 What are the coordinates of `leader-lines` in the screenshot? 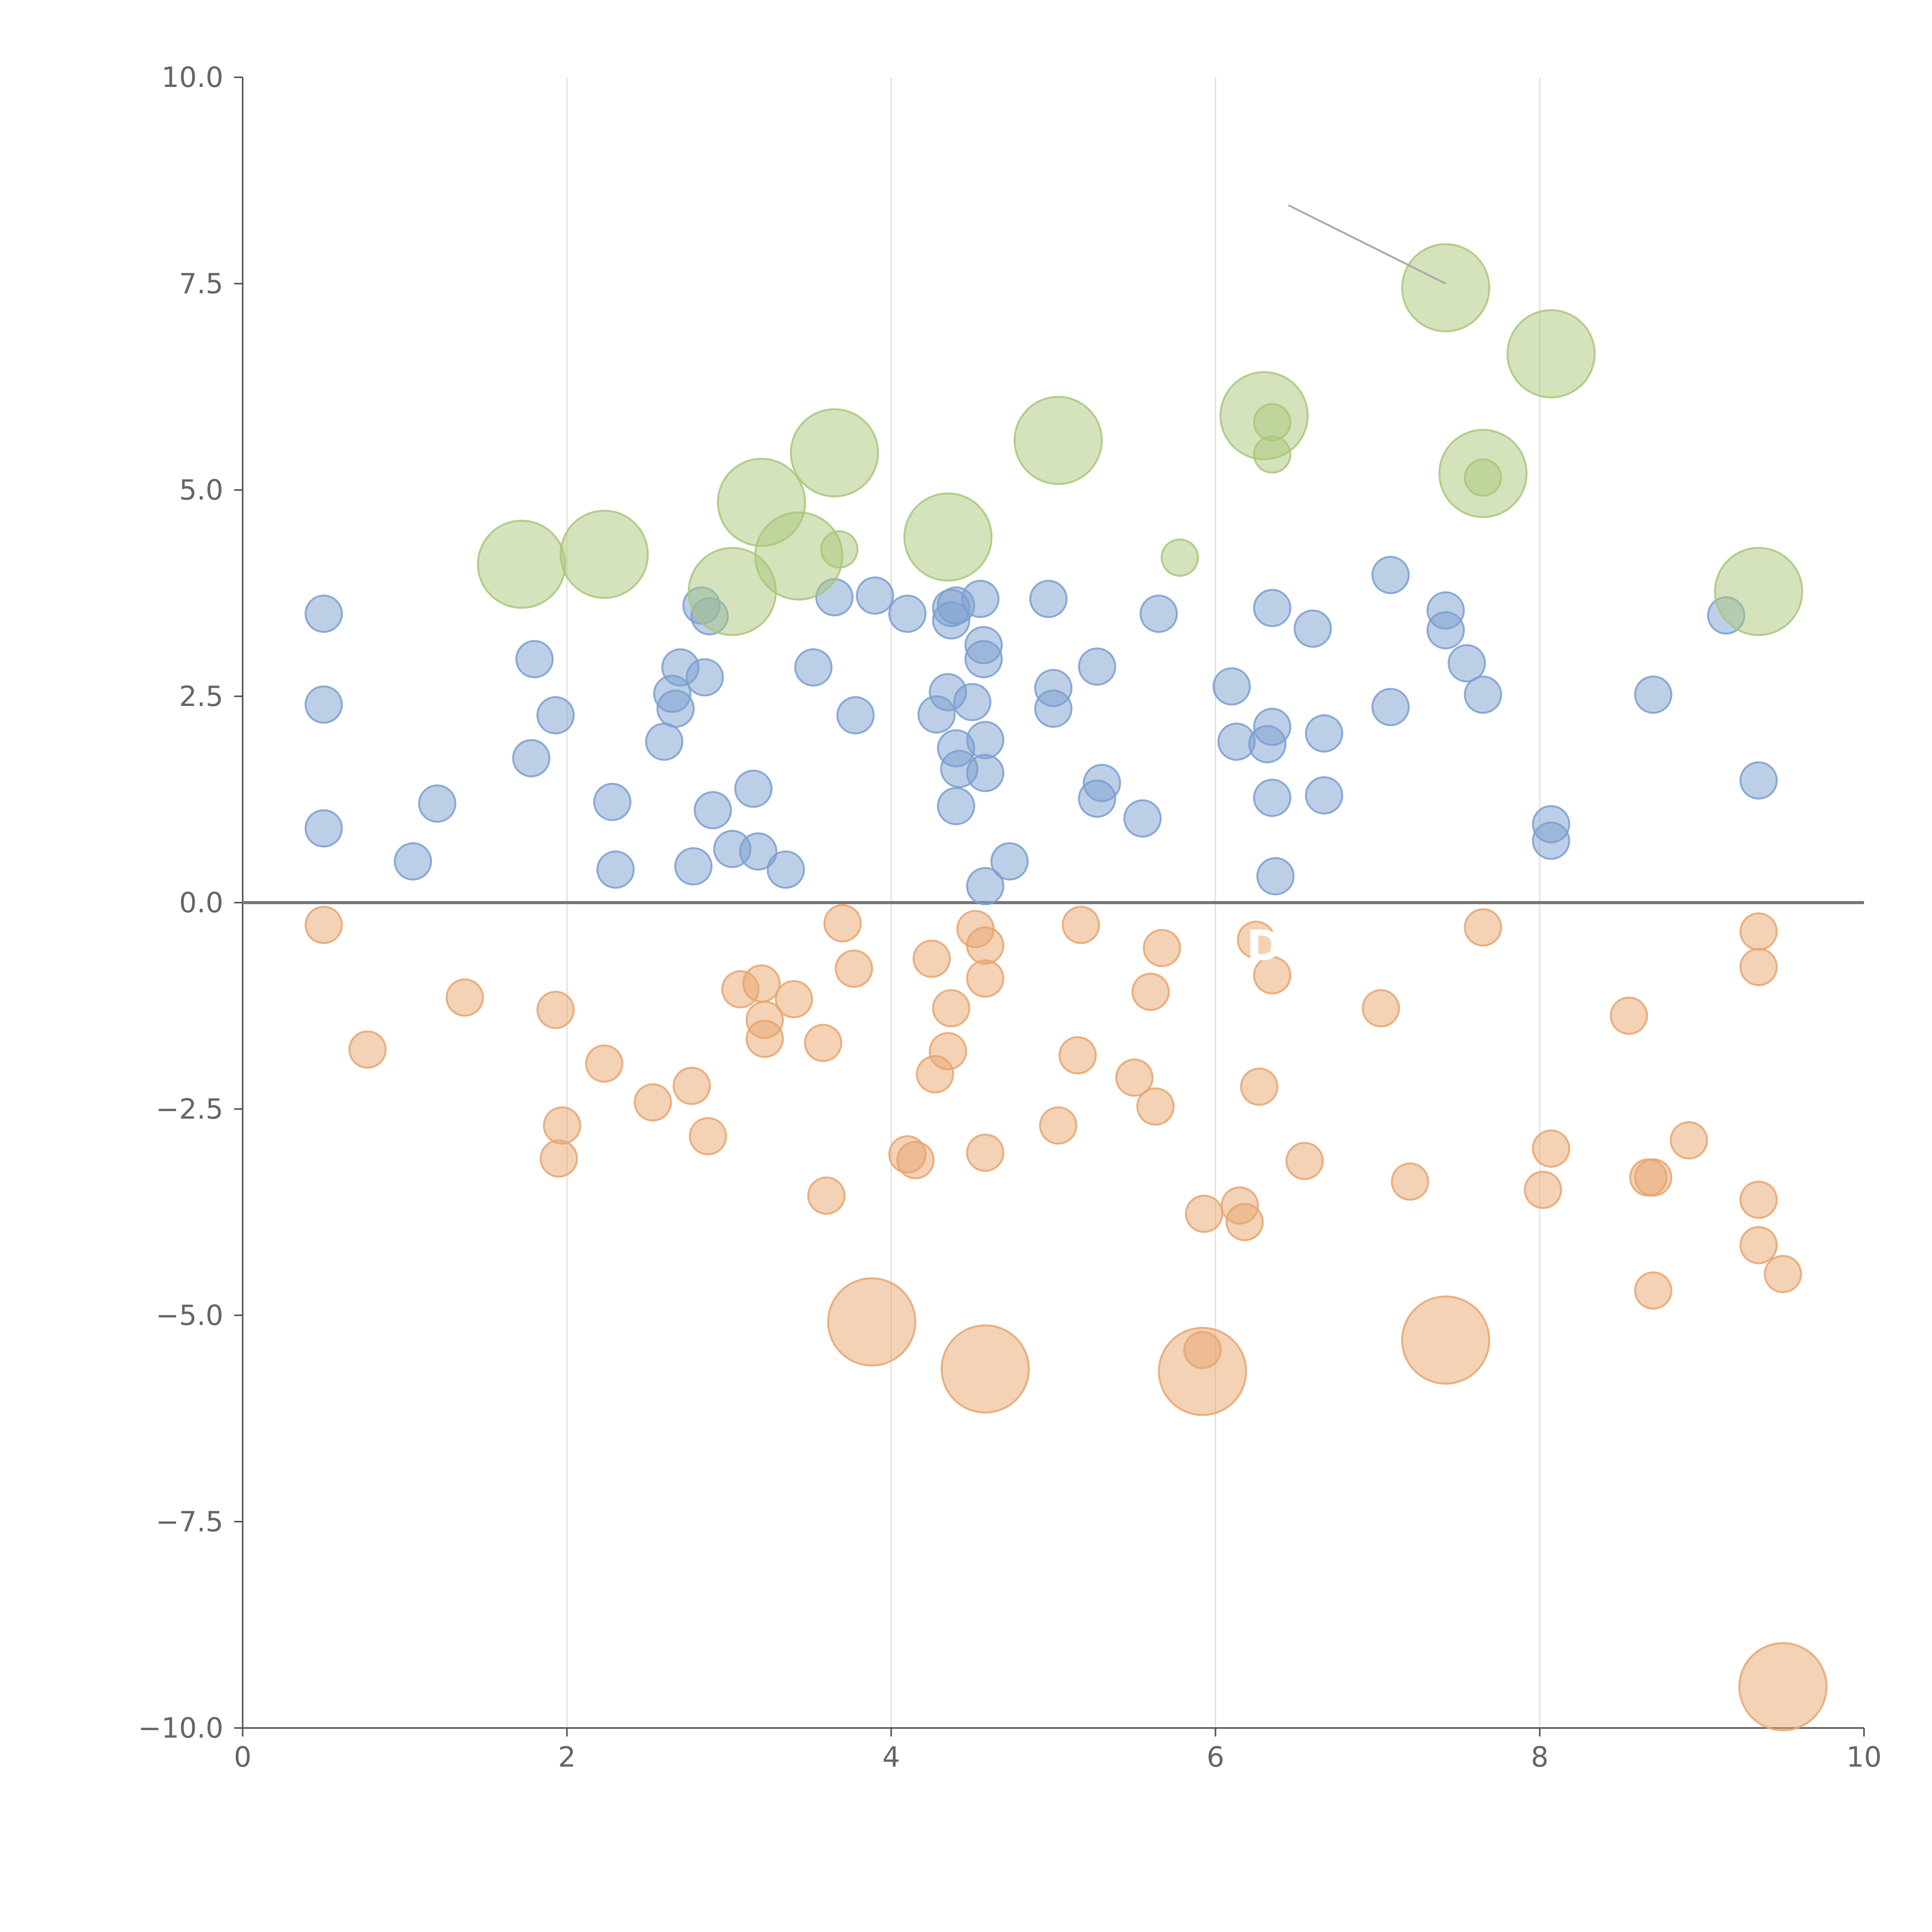 It's located at (1367, 244).